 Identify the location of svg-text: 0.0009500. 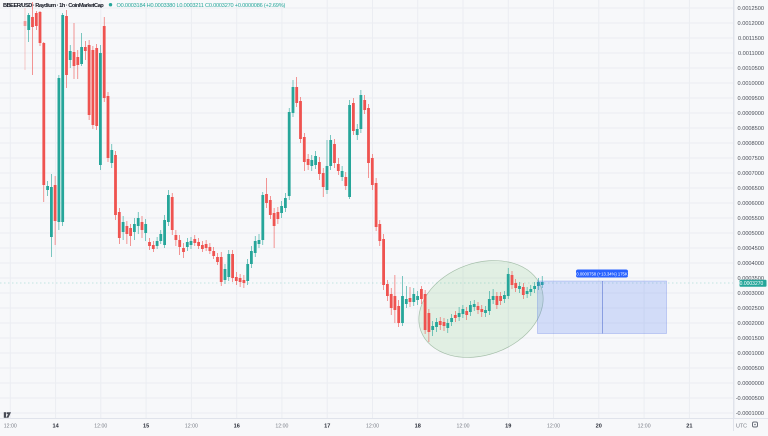
(751, 99).